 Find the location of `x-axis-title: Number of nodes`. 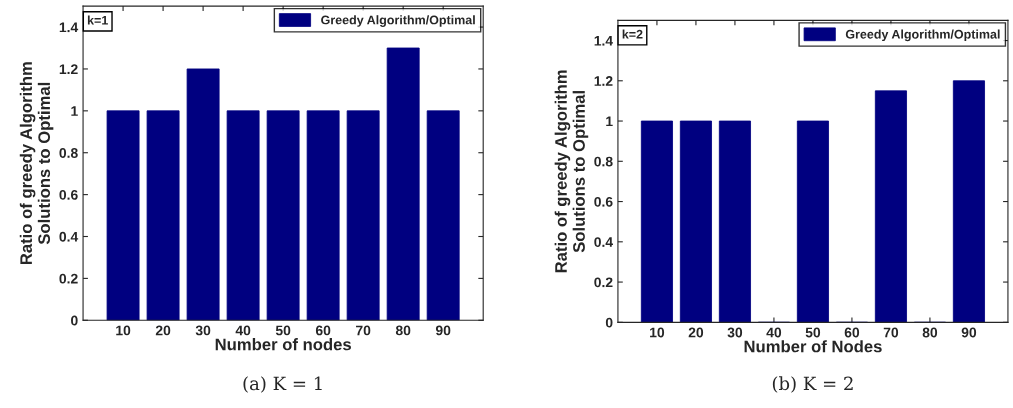

x-axis-title: Number of nodes is located at coordinates (283, 344).